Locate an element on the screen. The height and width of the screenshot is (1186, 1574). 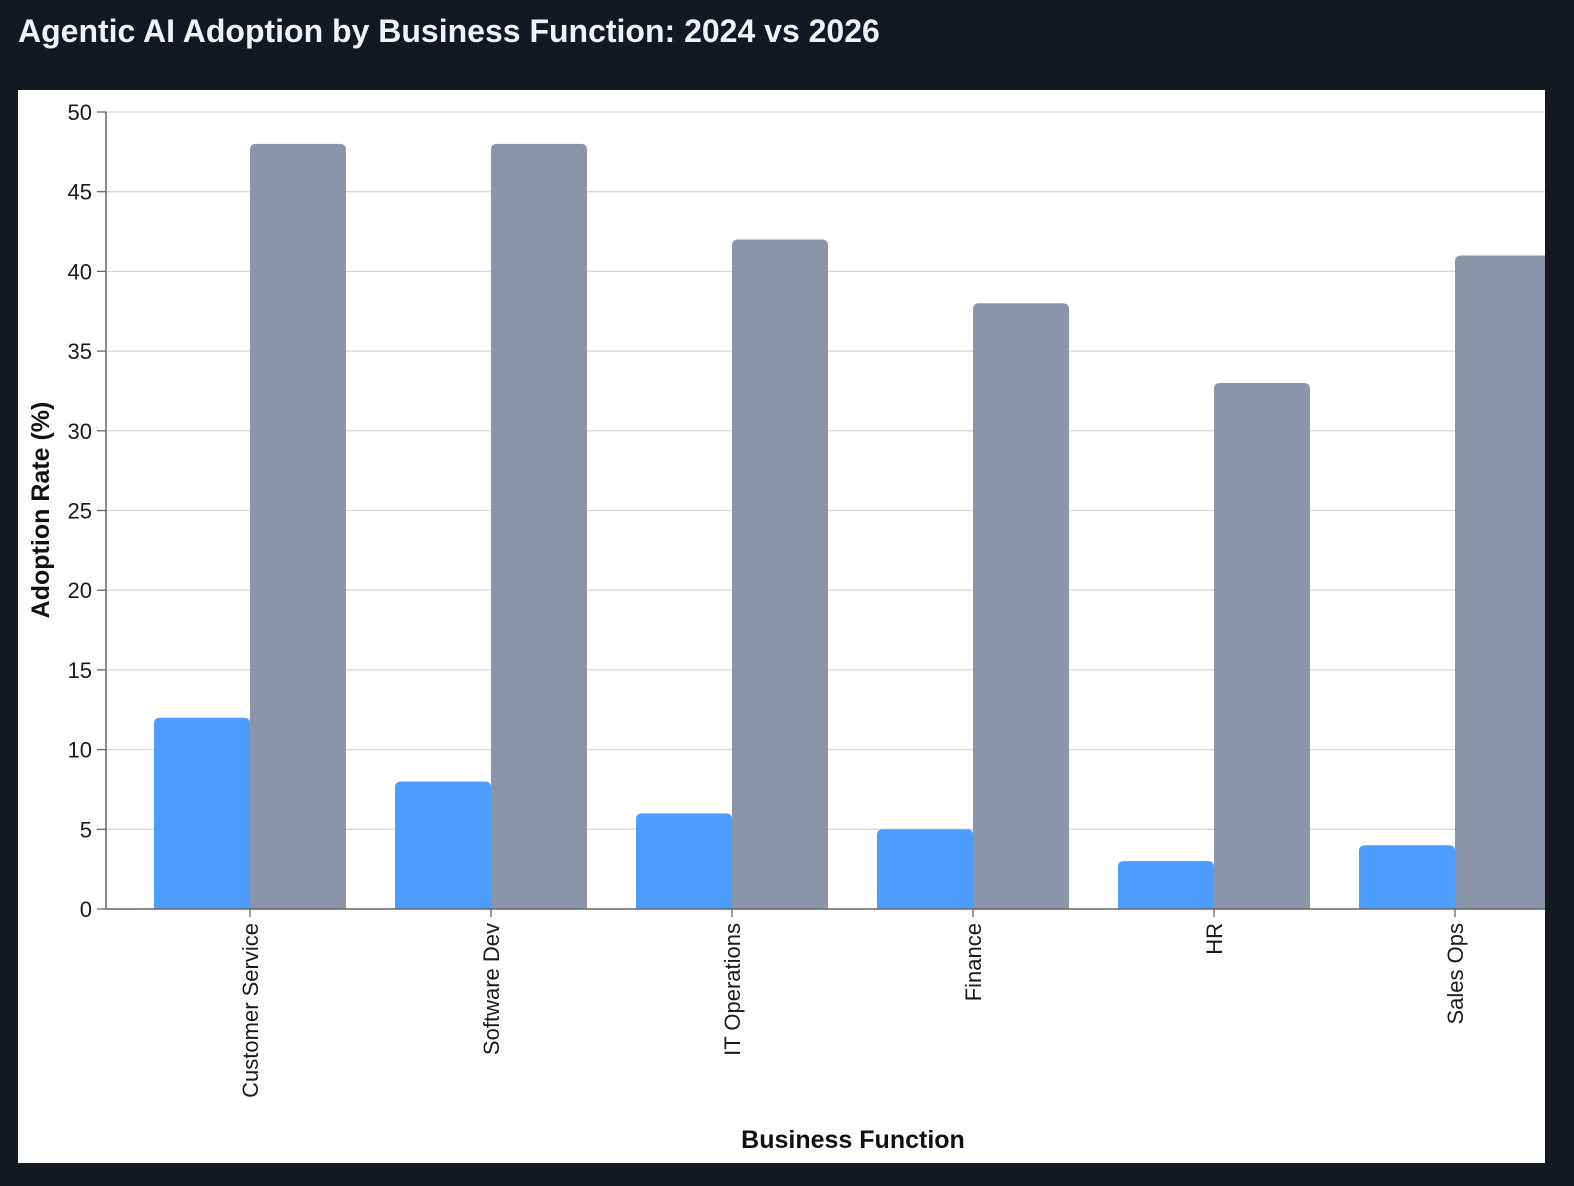
x-tick-label: Customer Service is located at coordinates (250, 1010).